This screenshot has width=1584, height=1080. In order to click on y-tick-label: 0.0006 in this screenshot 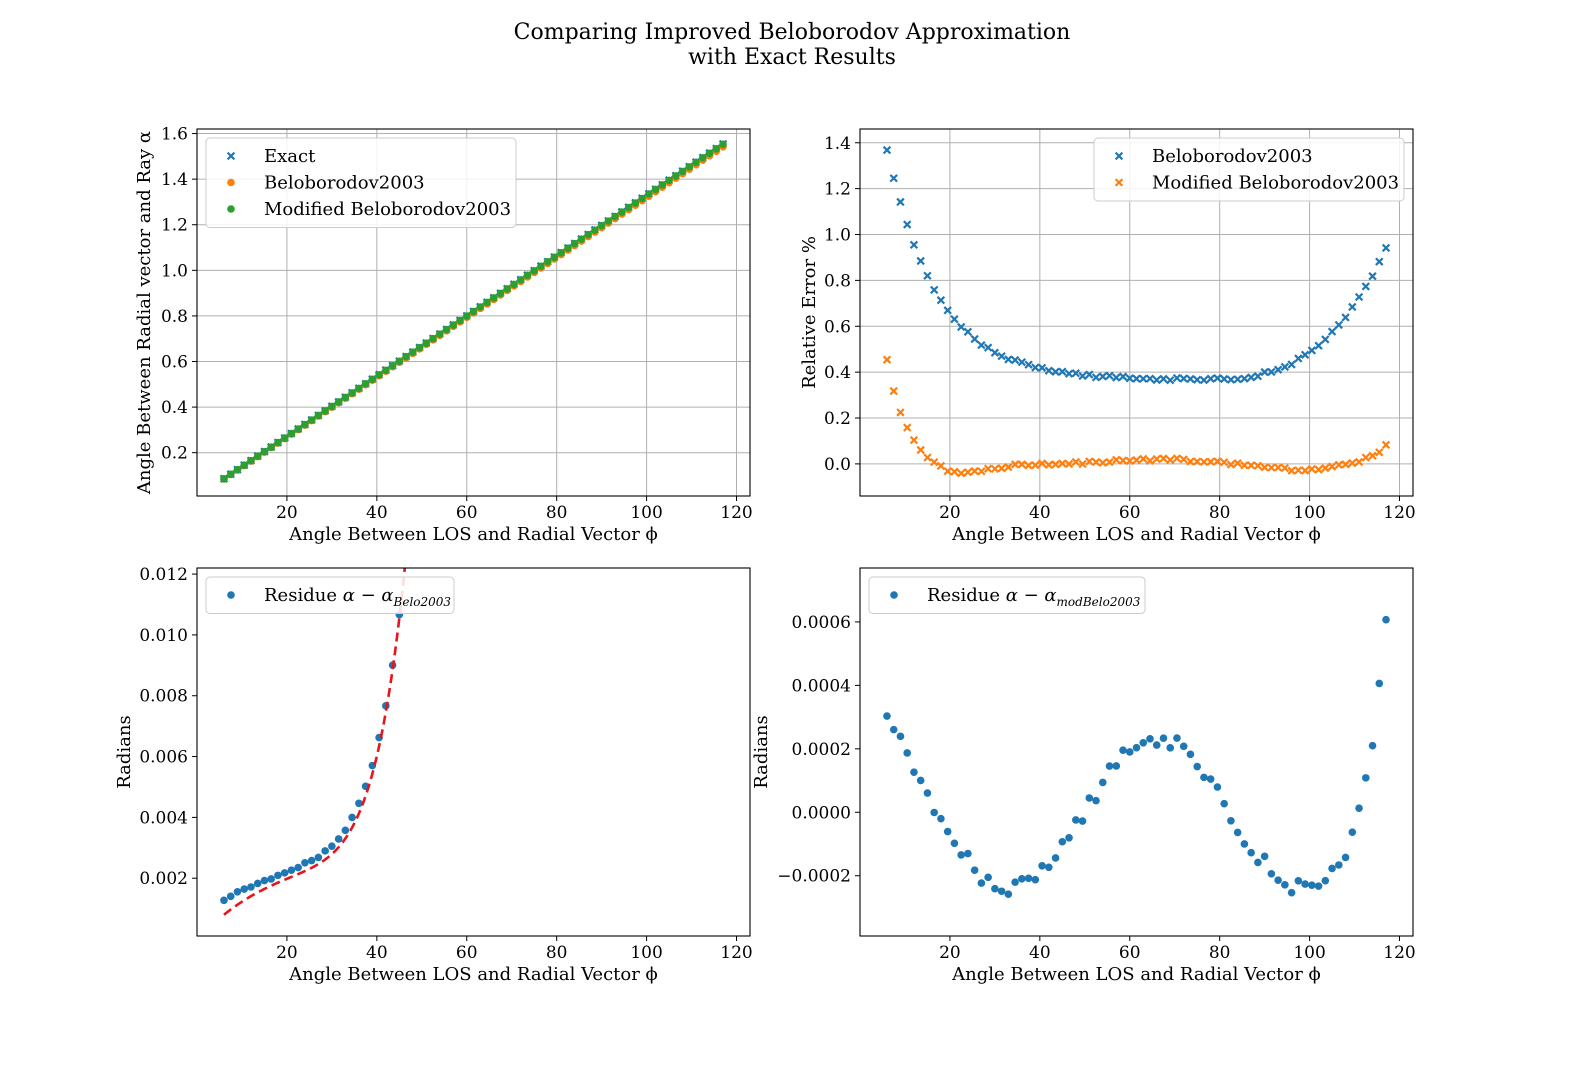, I will do `click(821, 623)`.